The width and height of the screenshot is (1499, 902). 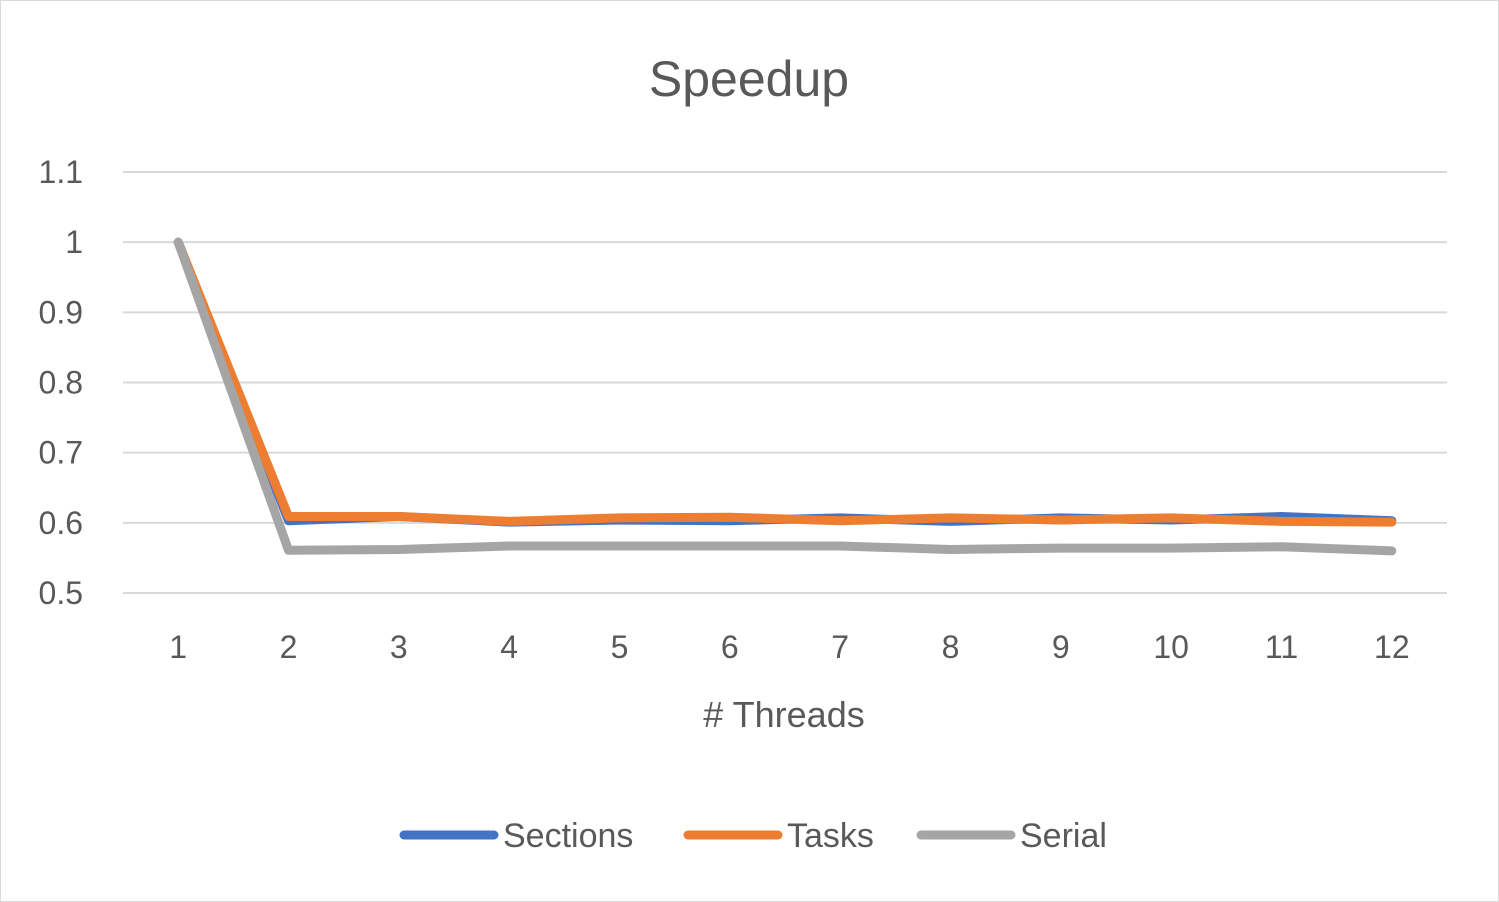 What do you see at coordinates (830, 836) in the screenshot?
I see `legend-label-tasks: Tasks` at bounding box center [830, 836].